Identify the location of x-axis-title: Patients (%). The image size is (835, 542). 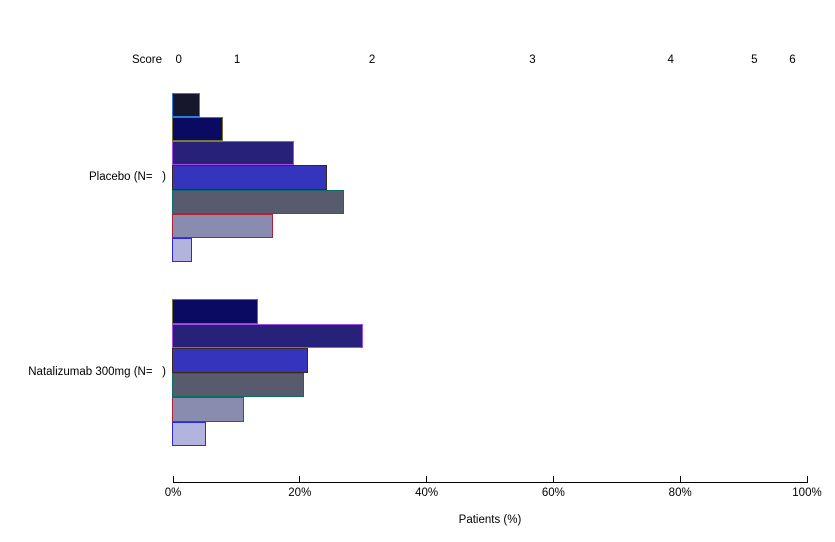
(490, 520).